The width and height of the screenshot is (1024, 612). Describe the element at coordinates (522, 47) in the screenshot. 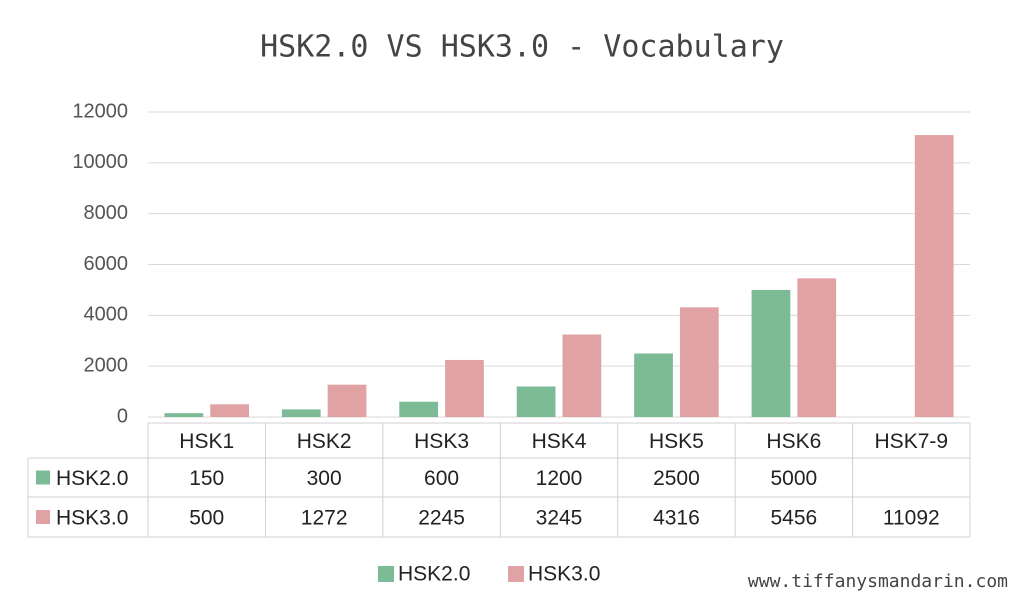

I see `chart-title: HSK2.0 VS HSK3.0 - Vocabulary` at that location.